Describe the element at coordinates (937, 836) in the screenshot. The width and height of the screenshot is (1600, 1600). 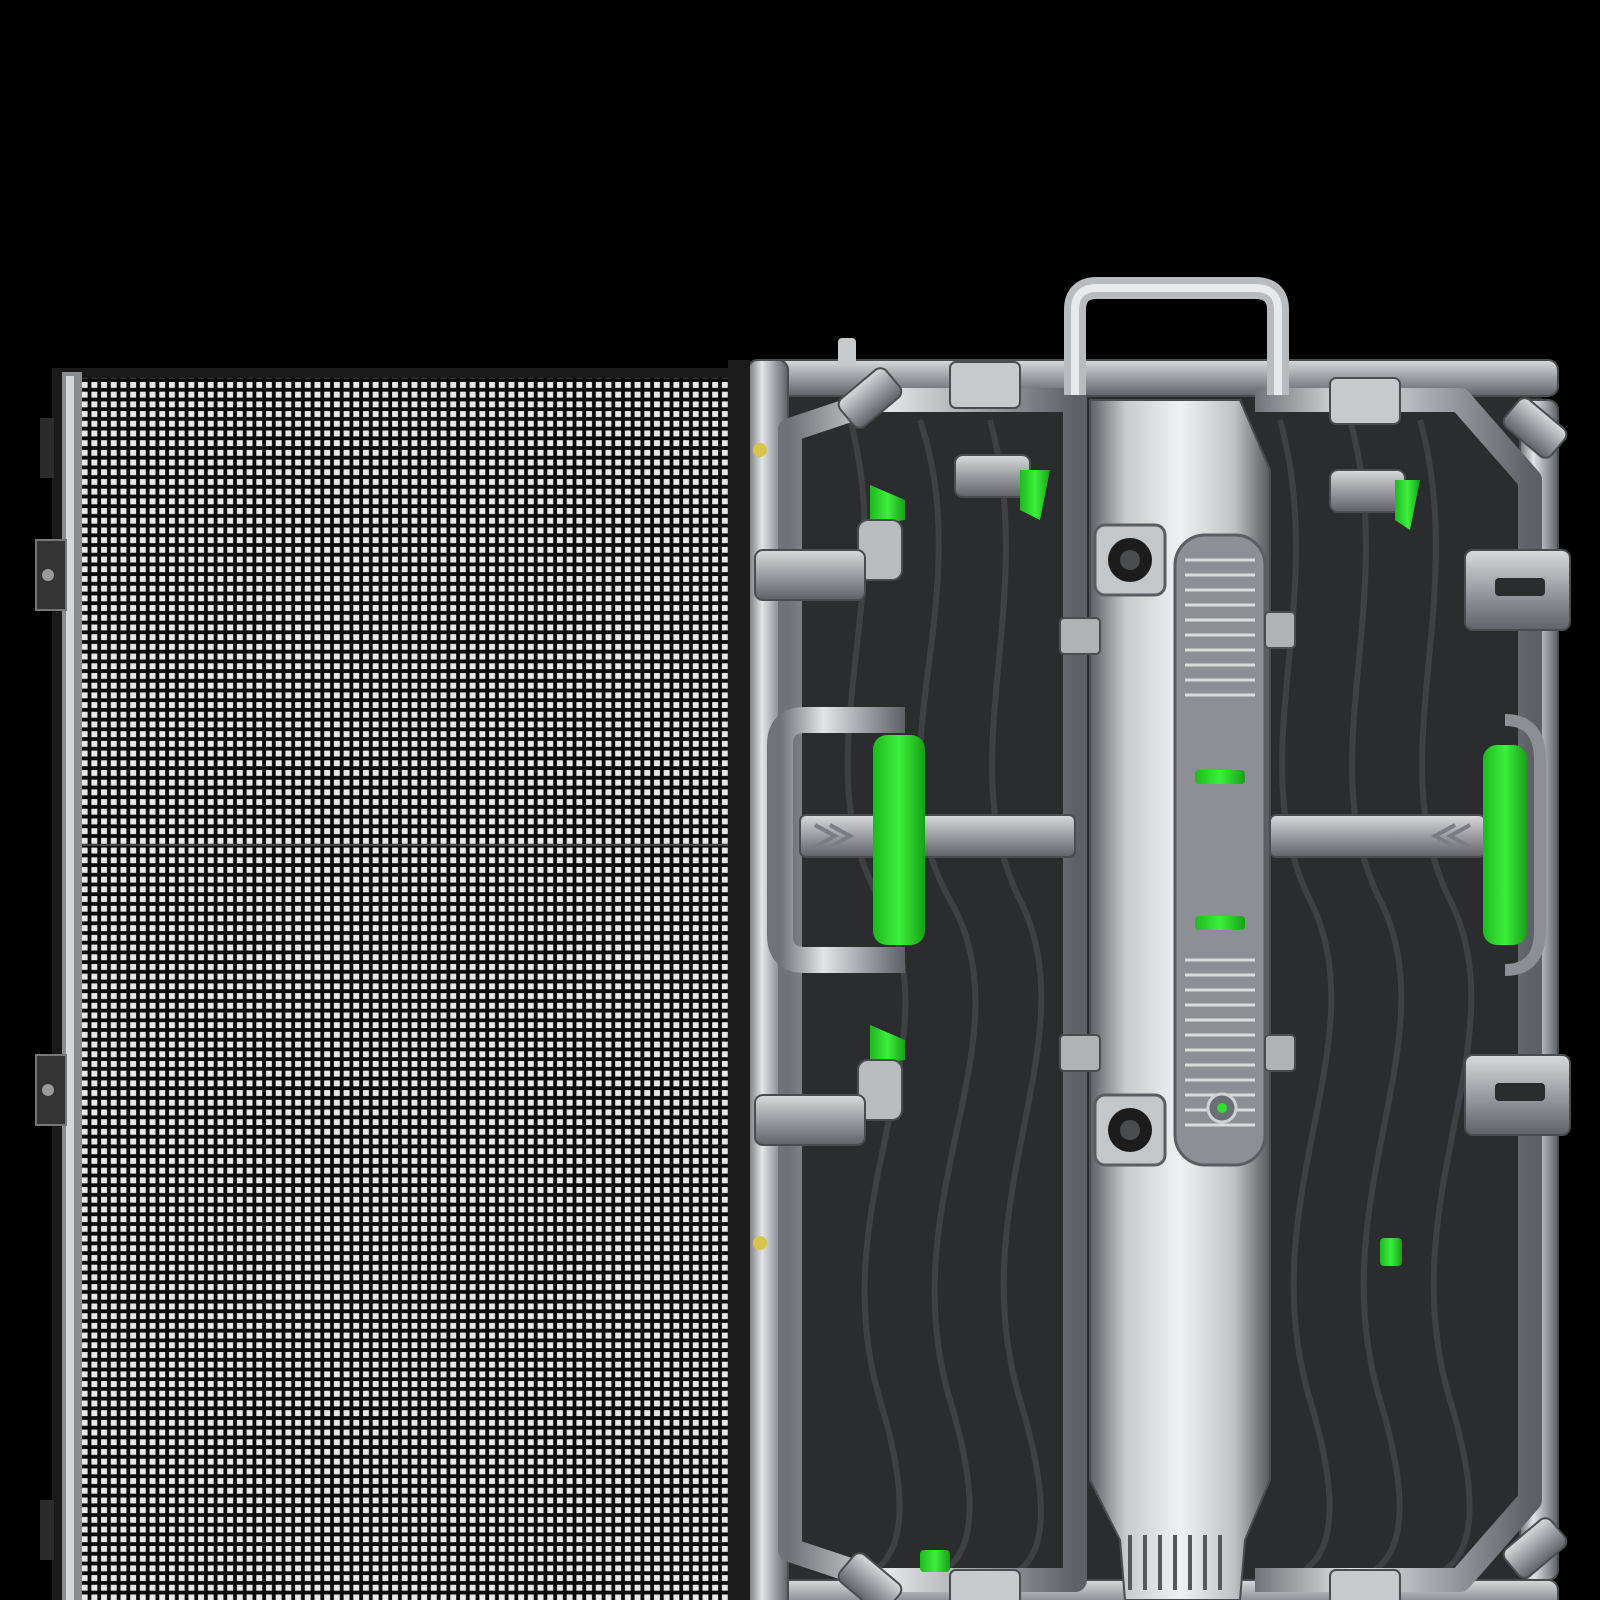
I see `left-cross-bar` at that location.